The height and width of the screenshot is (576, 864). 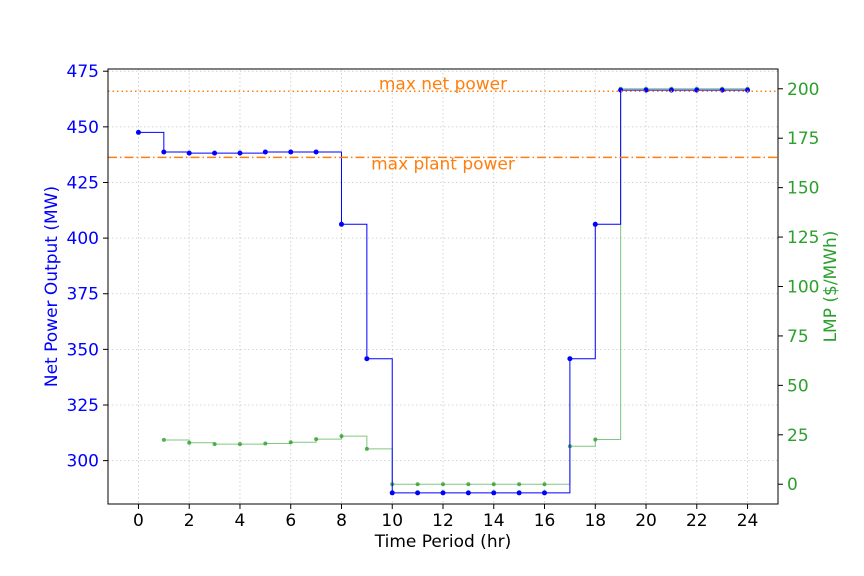 I want to click on reference-lines, so click(x=443, y=124).